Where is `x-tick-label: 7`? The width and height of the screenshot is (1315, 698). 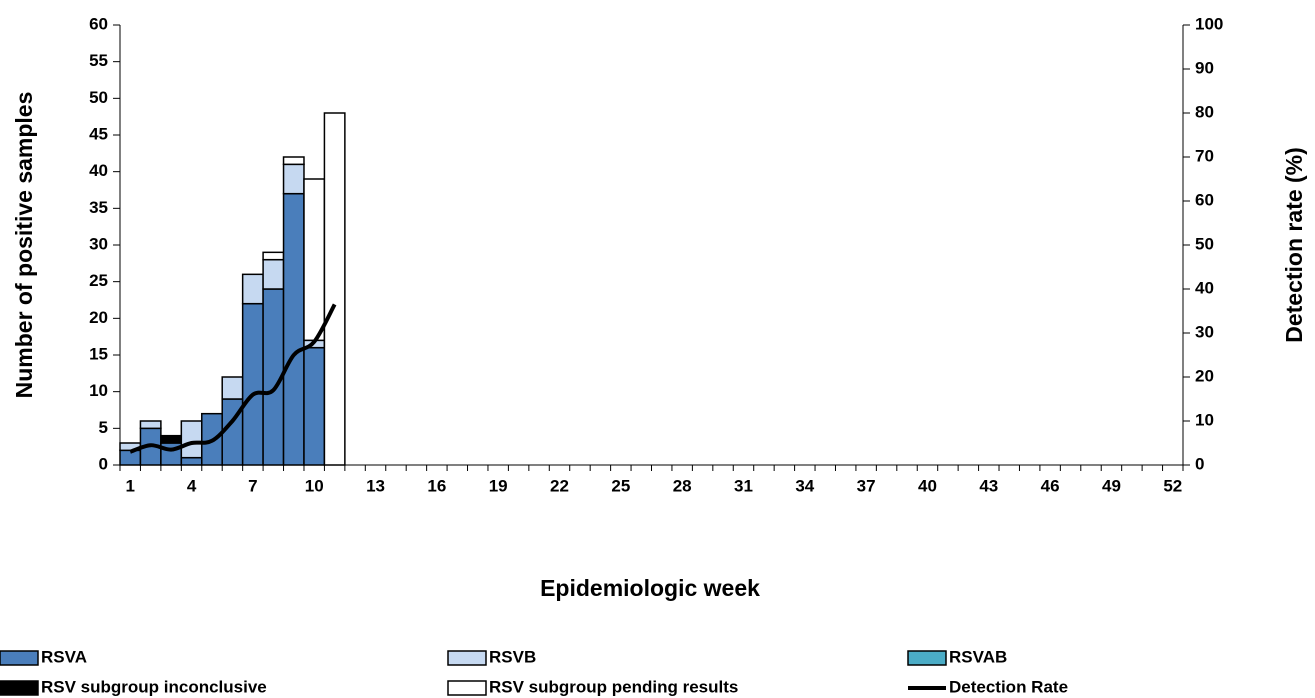 x-tick-label: 7 is located at coordinates (252, 485).